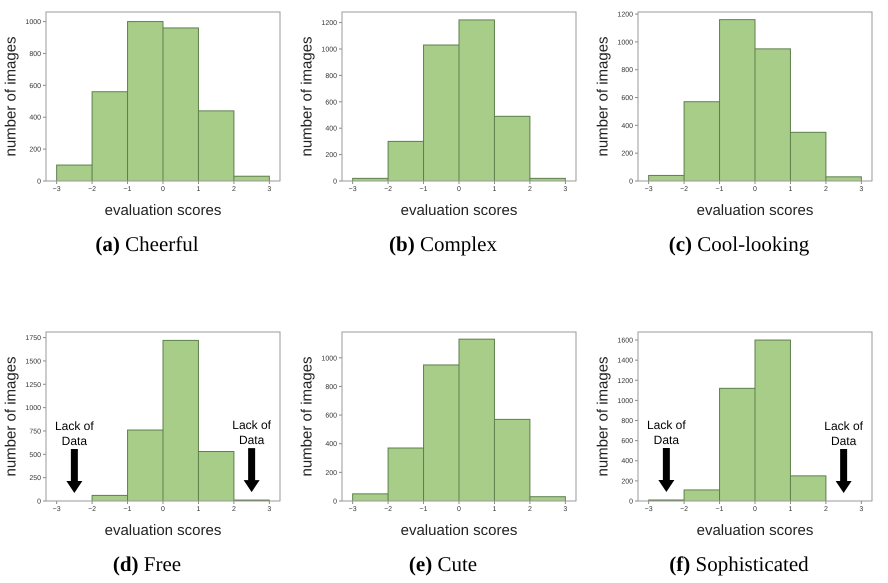 The width and height of the screenshot is (888, 583). Describe the element at coordinates (147, 564) in the screenshot. I see `text: (d) Free` at that location.